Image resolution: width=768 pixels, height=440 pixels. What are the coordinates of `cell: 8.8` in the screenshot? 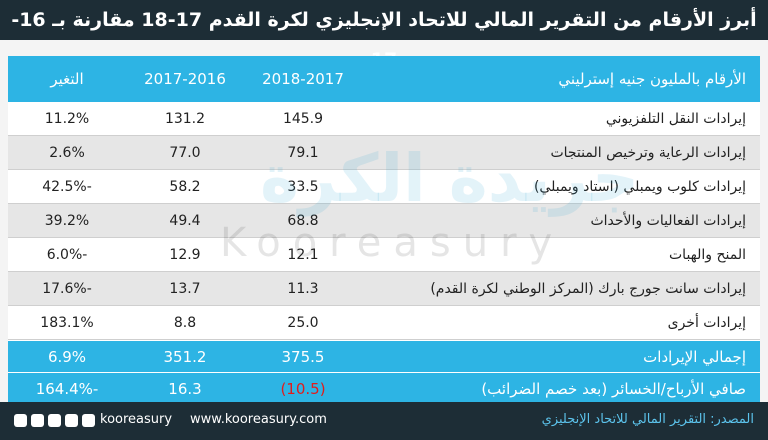 It's located at (185, 322).